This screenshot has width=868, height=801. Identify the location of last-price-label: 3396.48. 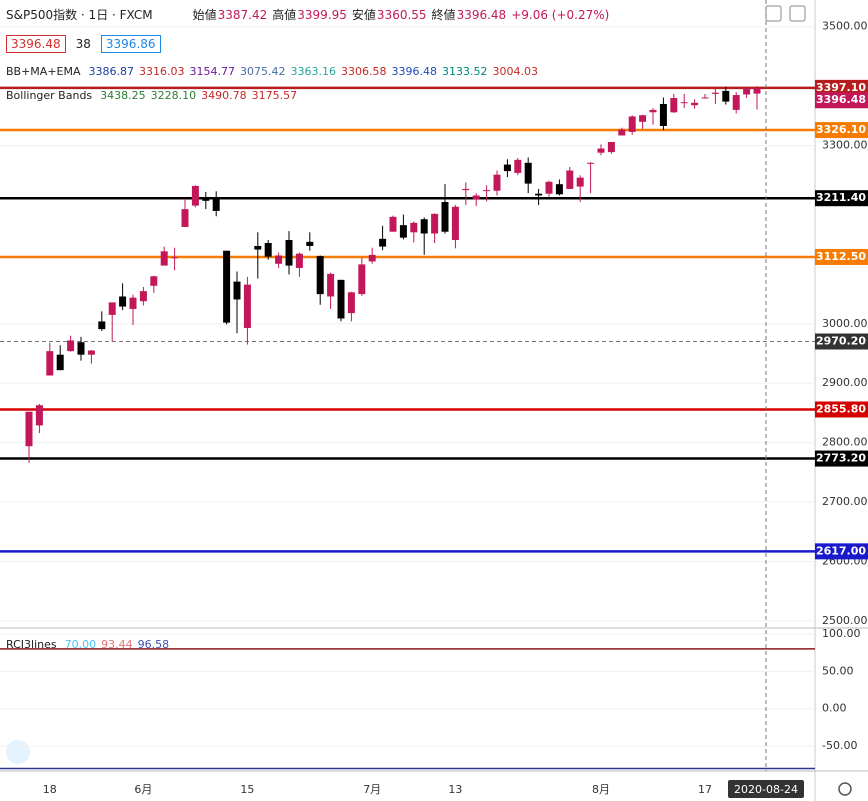
(841, 99).